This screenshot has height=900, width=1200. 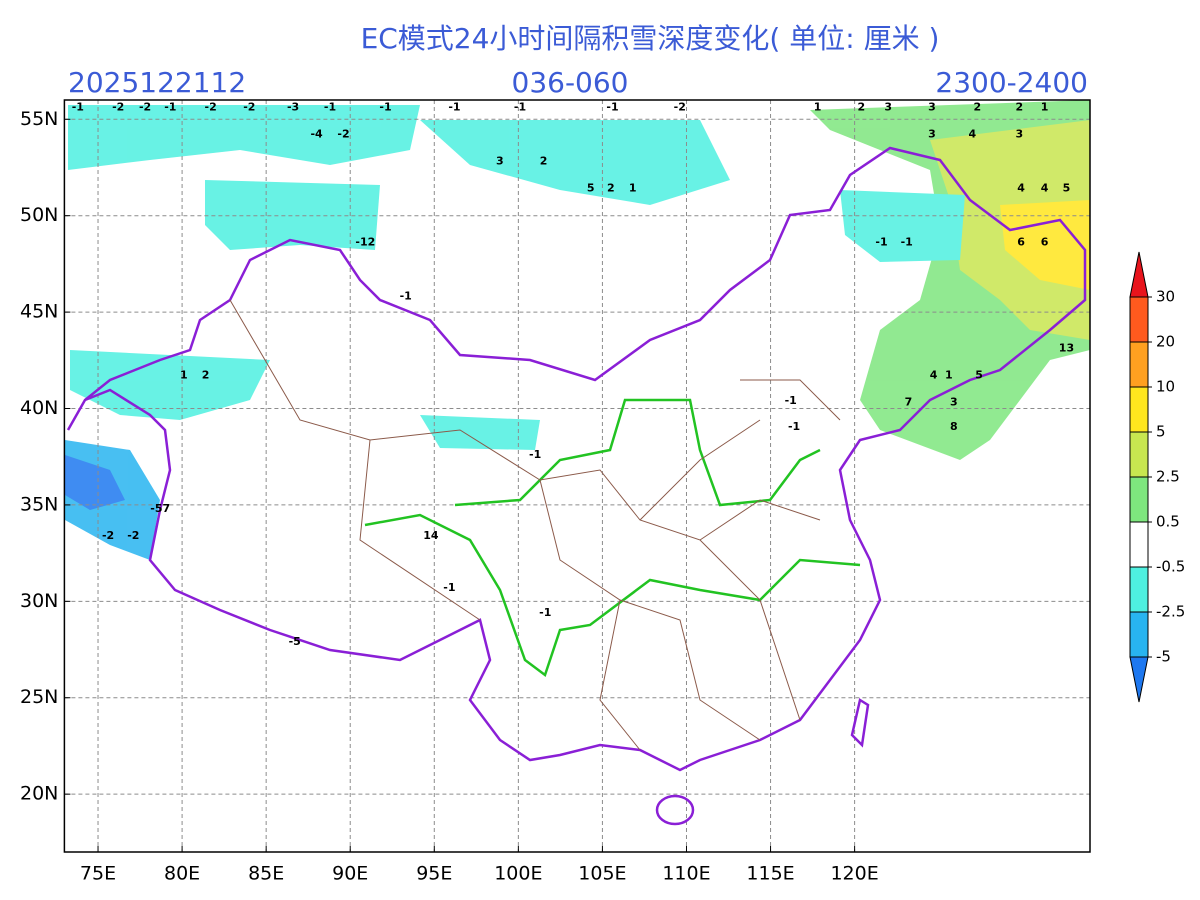 What do you see at coordinates (365, 242) in the screenshot?
I see `value-label: -12` at bounding box center [365, 242].